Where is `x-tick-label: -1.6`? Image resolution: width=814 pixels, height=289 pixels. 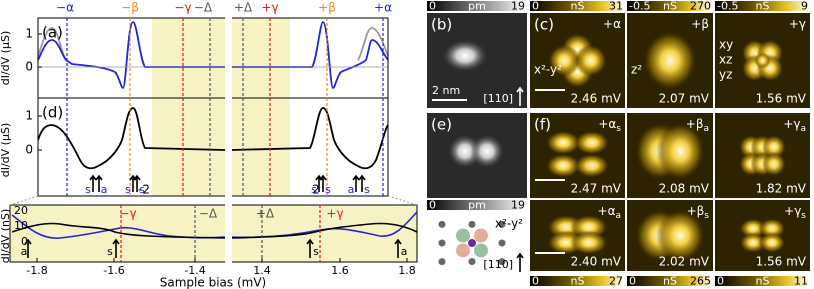 x-tick-label: -1.6 is located at coordinates (113, 270).